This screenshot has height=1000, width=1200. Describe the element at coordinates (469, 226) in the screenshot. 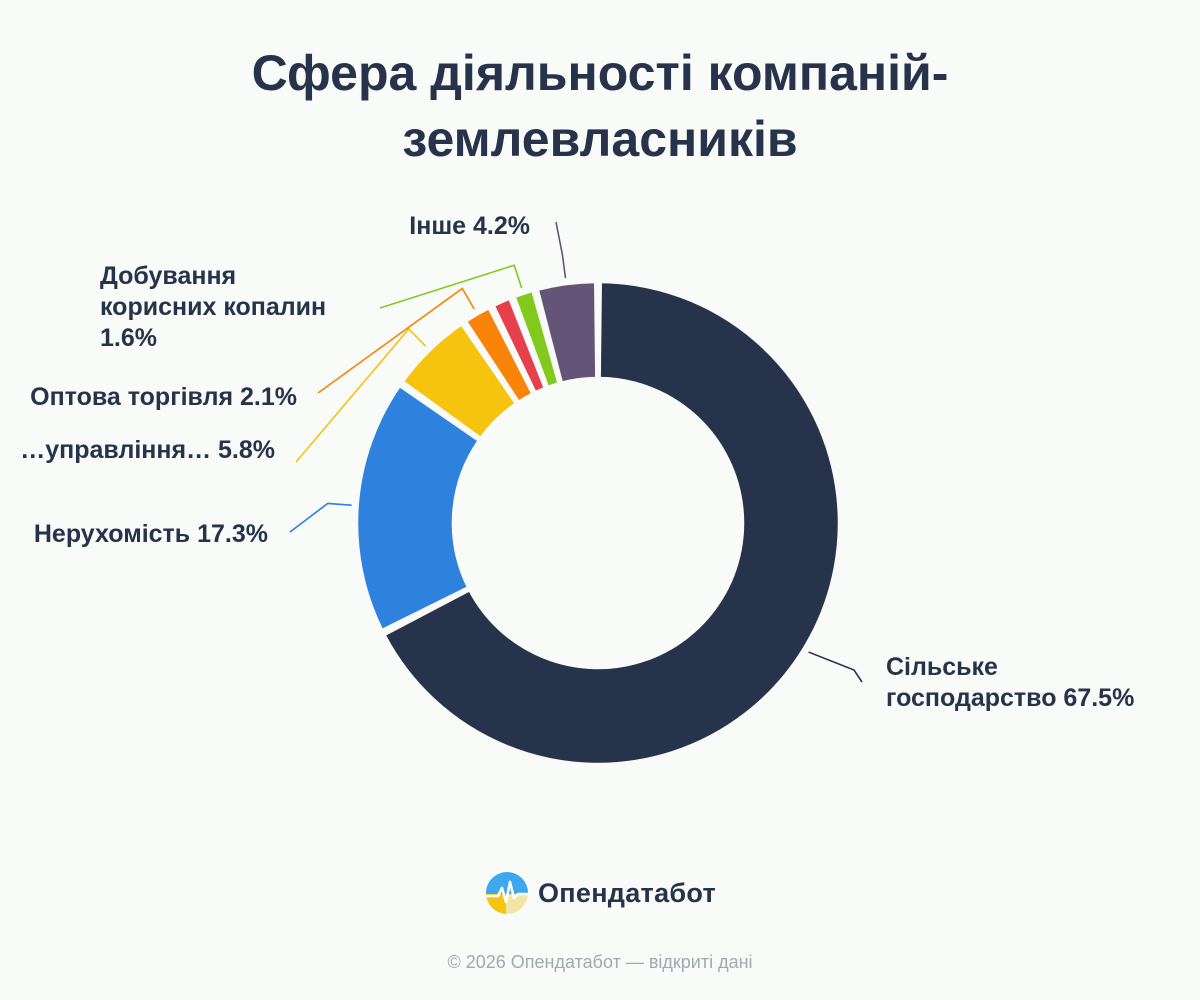

I see `data-label: Інше 4.2%` at that location.